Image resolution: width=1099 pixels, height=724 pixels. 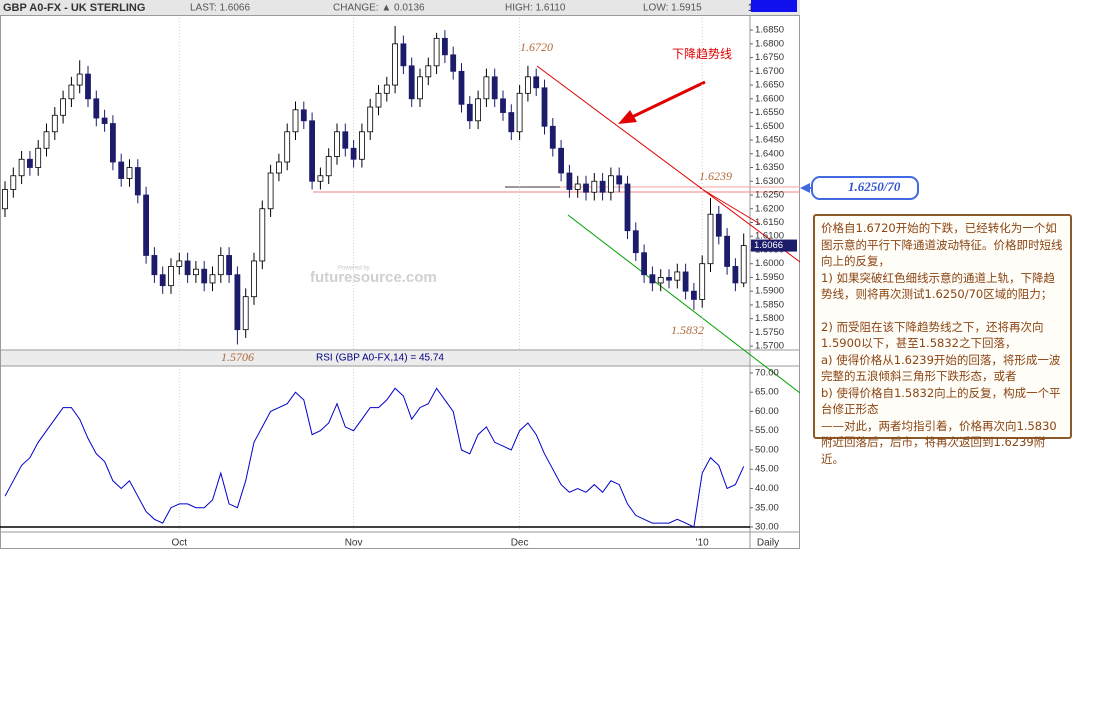 I want to click on y-tick-label: 1.6800, so click(x=769, y=43).